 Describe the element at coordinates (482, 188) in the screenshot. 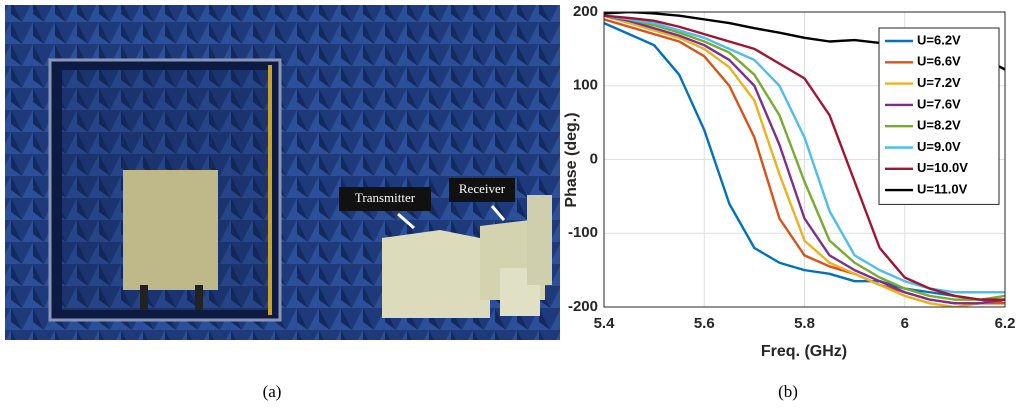

I see `photo-label: Receiver` at that location.